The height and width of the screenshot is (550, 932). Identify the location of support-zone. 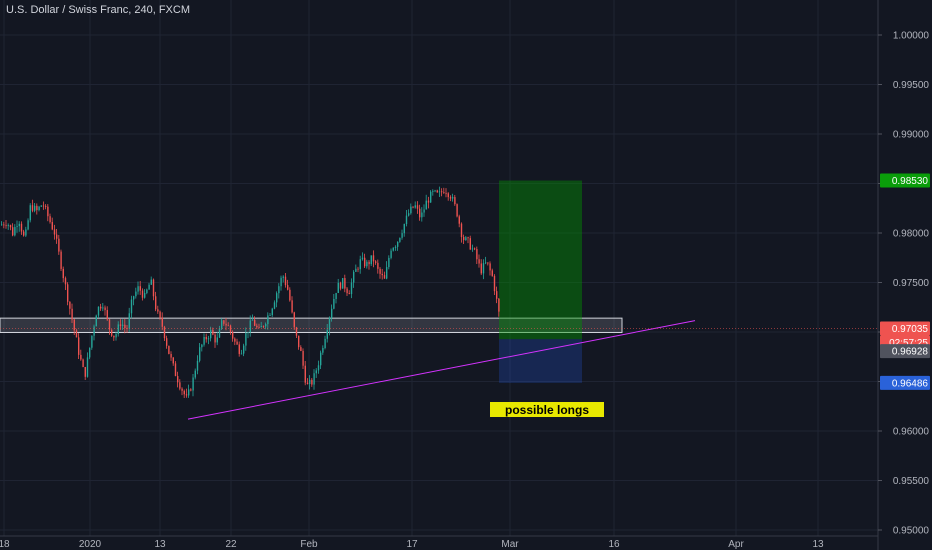
(311, 325).